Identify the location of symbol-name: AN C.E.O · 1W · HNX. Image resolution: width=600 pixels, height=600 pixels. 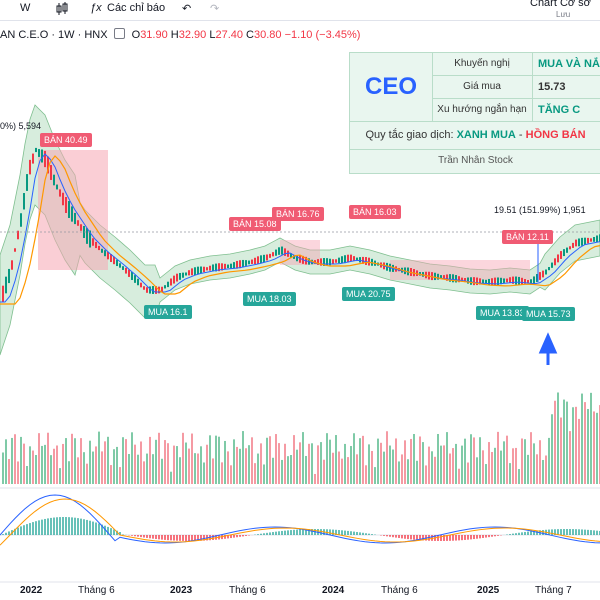
(54, 35).